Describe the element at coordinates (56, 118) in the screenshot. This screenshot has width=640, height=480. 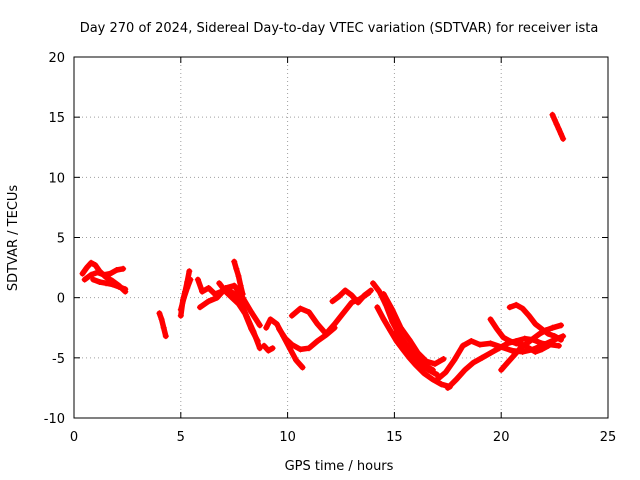
I see `y-tick-label: 15` at that location.